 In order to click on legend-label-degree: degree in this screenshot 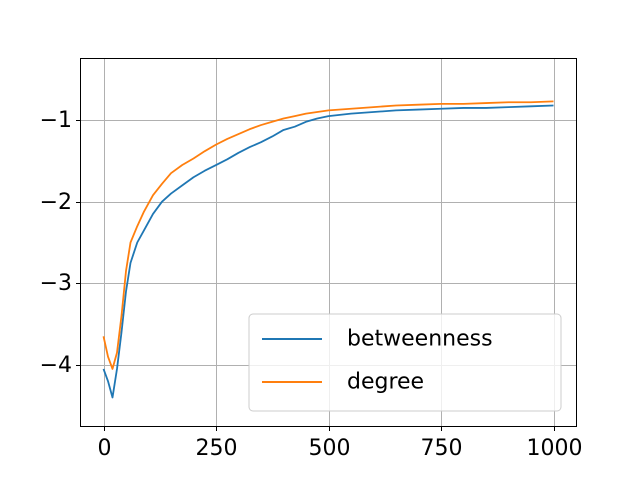, I will do `click(385, 382)`.